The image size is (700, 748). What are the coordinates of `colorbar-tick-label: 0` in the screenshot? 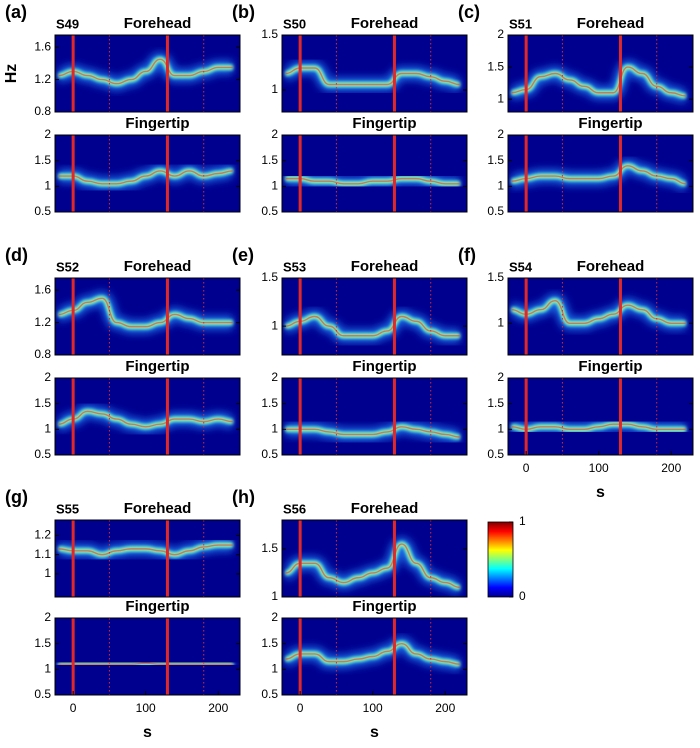 It's located at (522, 596).